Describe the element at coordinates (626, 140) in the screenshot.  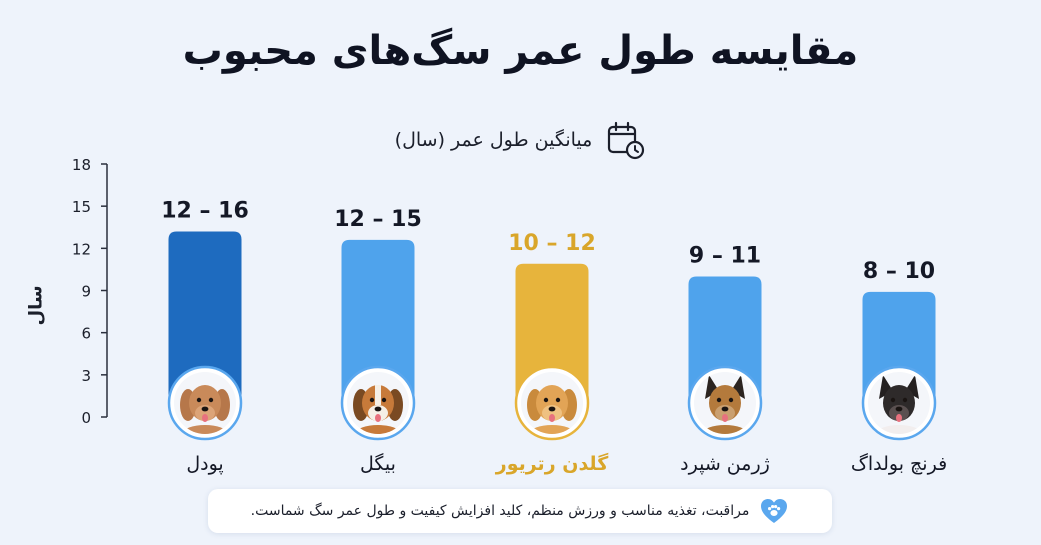
I see `calendar-clock-icon` at that location.